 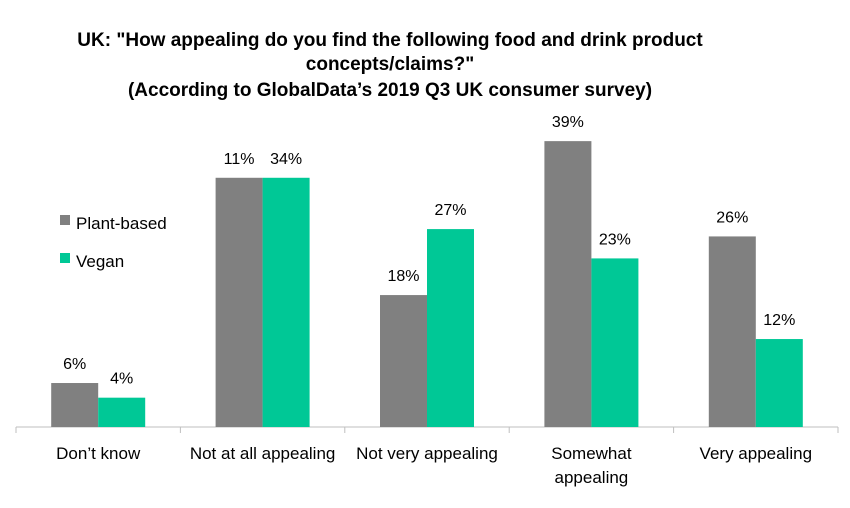 I want to click on x-tick-label: appealing, so click(x=592, y=477).